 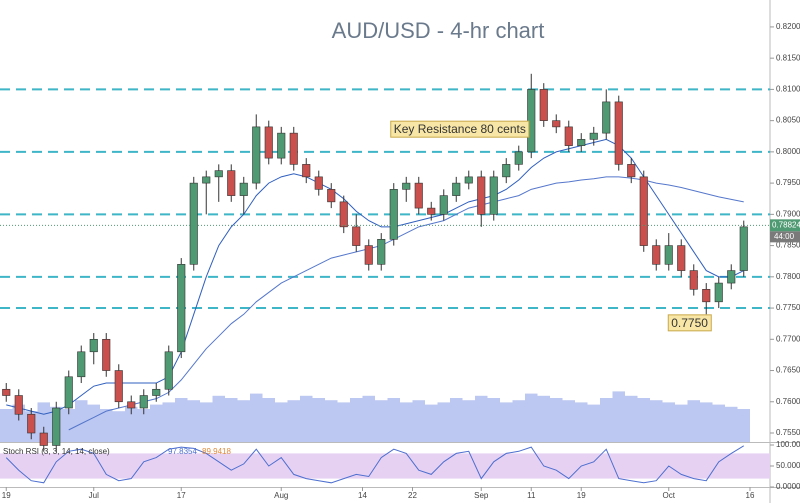 I want to click on price-tag-bg, so click(x=785, y=225).